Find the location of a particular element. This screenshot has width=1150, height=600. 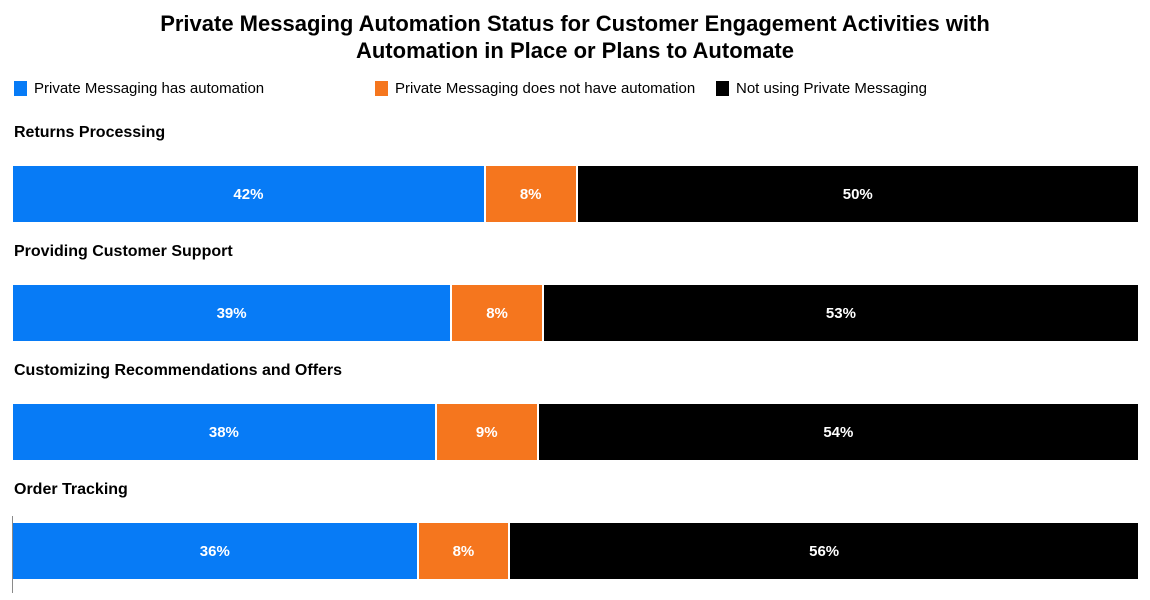

stacked-bar-order-tracking: 36% 8% 56% is located at coordinates (576, 551).